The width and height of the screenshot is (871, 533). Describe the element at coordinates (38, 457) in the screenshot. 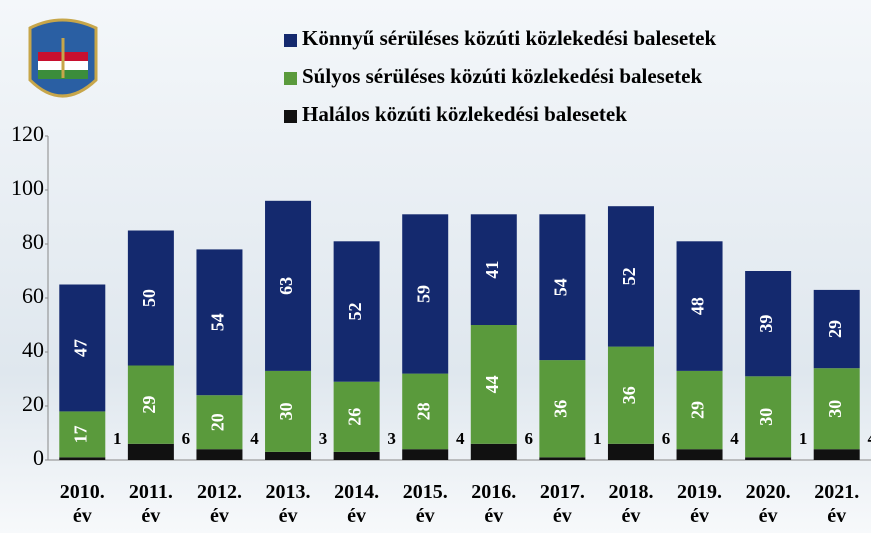

I see `y-tick-label: 0` at that location.